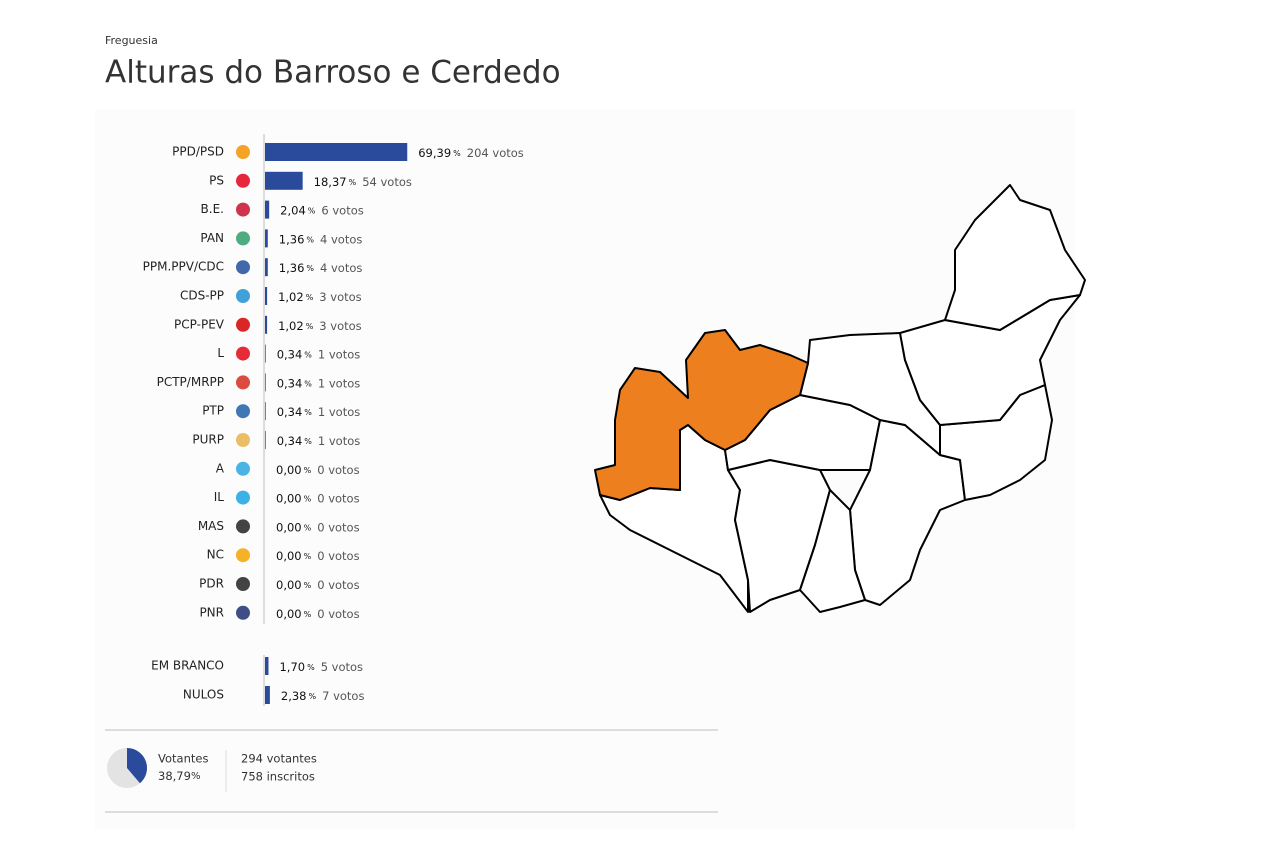 This screenshot has width=1280, height=857. I want to click on registered: 758 inscritos, so click(278, 777).